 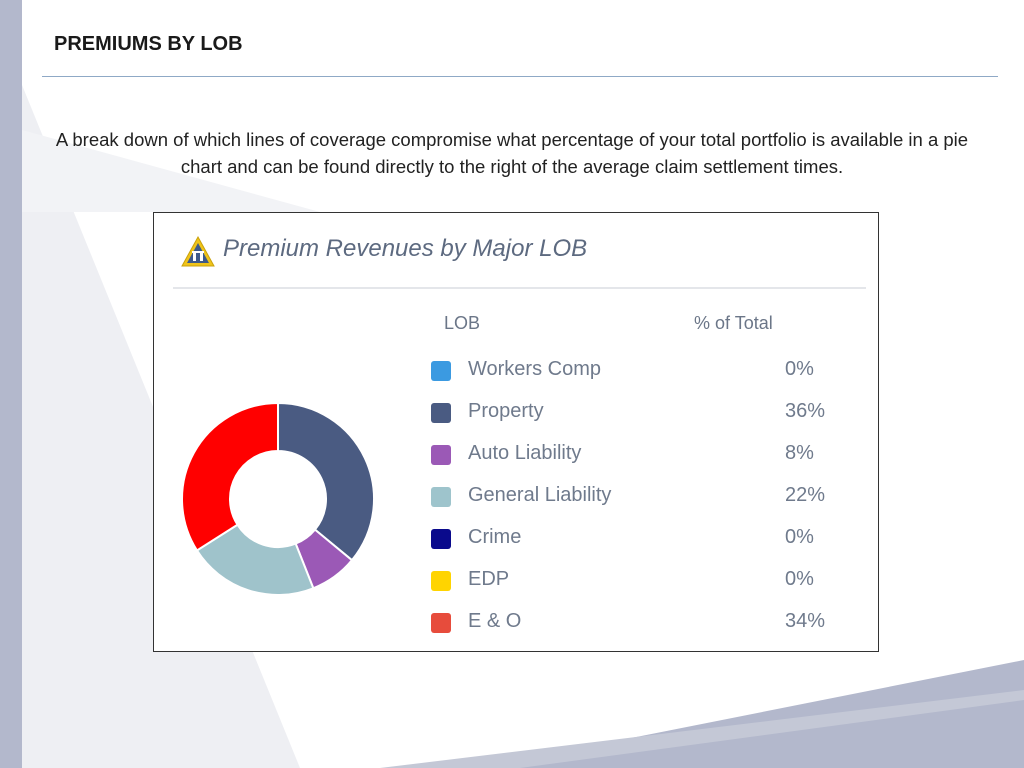 I want to click on legend-value: 34%, so click(x=805, y=621).